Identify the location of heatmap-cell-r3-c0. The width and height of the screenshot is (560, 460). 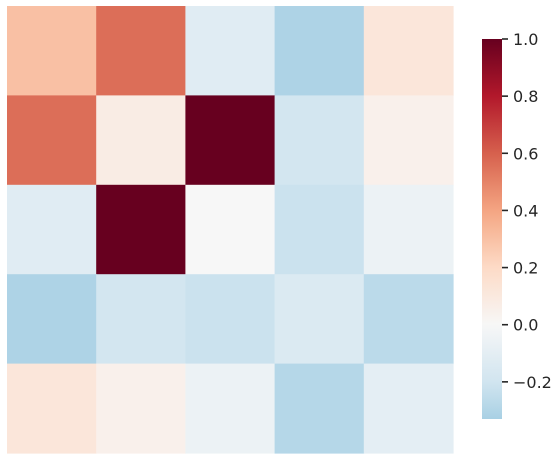
(52, 319).